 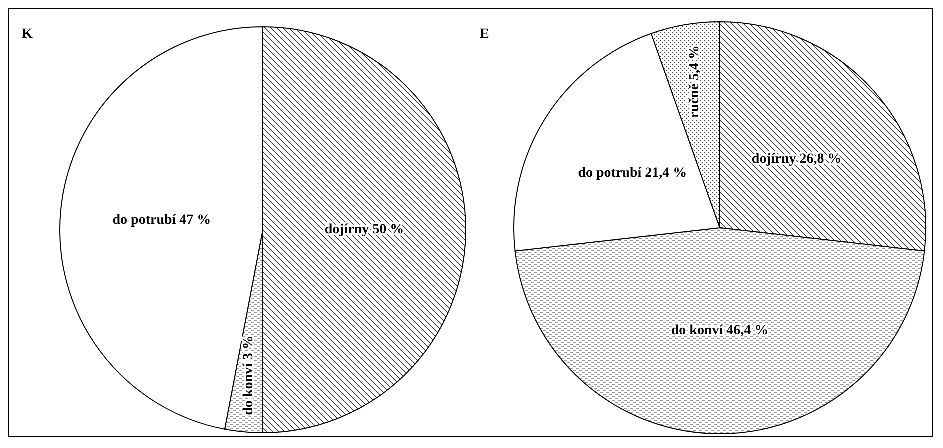 What do you see at coordinates (720, 331) in the screenshot?
I see `slice-label: do konví 46,4 %` at bounding box center [720, 331].